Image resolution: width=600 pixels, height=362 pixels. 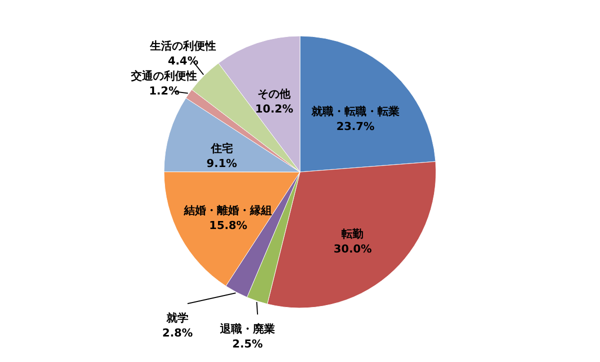 I want to click on data-label: 2.8%, so click(x=177, y=333).